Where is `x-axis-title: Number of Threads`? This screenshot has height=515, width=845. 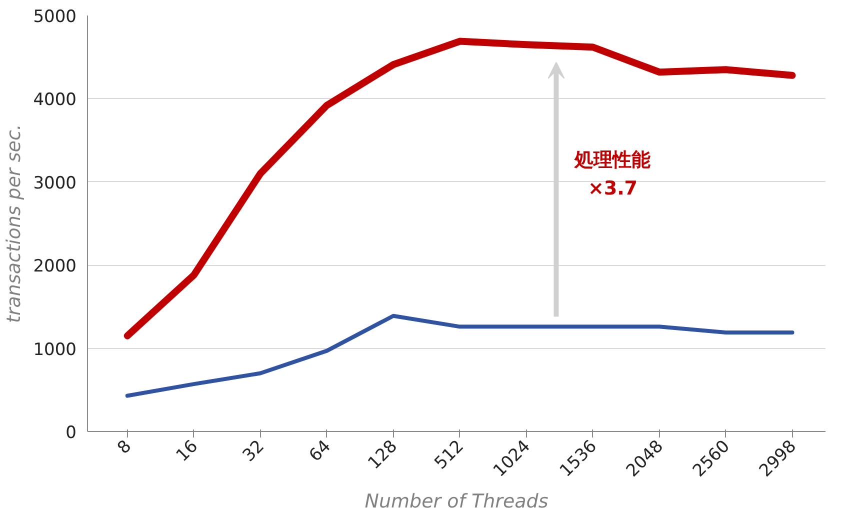
x-axis-title: Number of Threads is located at coordinates (456, 501).